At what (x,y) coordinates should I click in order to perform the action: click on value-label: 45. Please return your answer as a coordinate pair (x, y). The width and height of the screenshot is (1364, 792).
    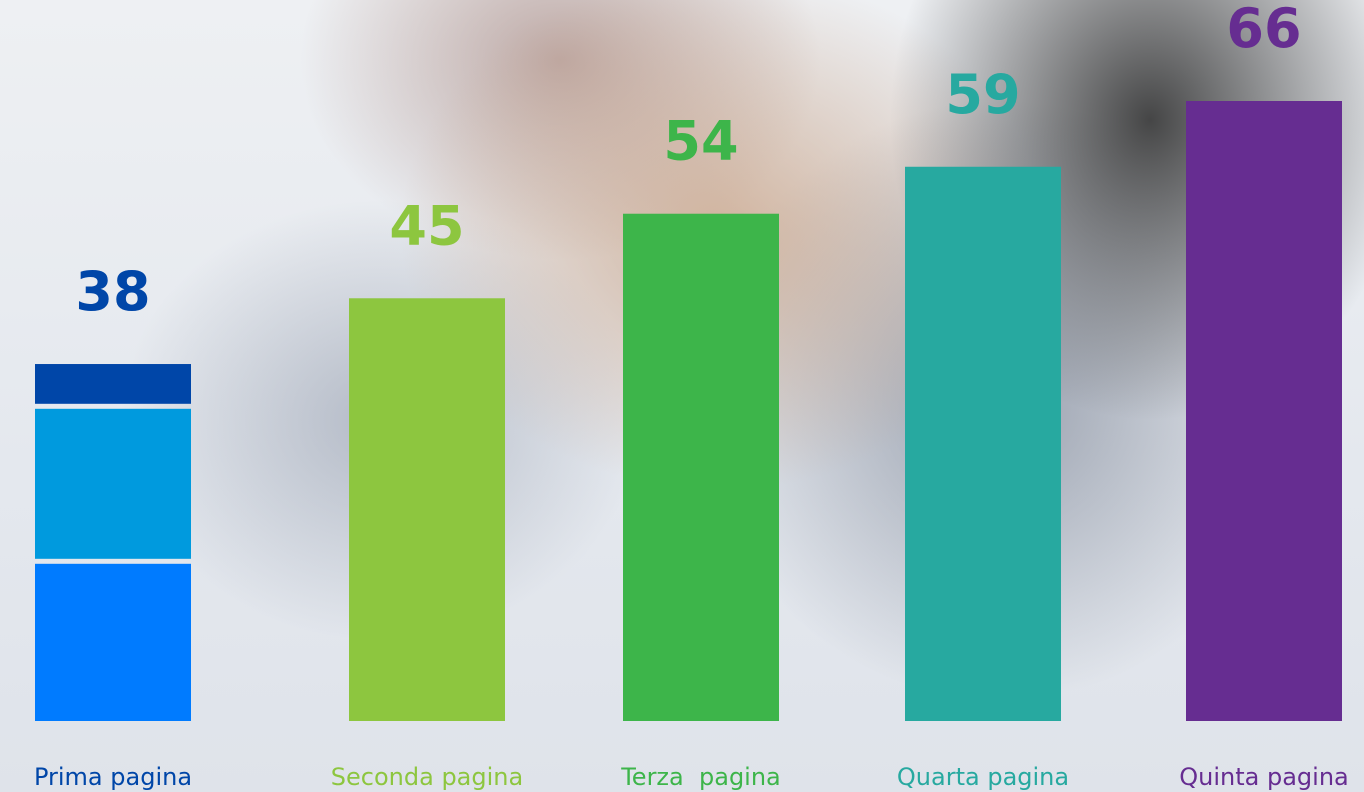
    Looking at the image, I should click on (426, 225).